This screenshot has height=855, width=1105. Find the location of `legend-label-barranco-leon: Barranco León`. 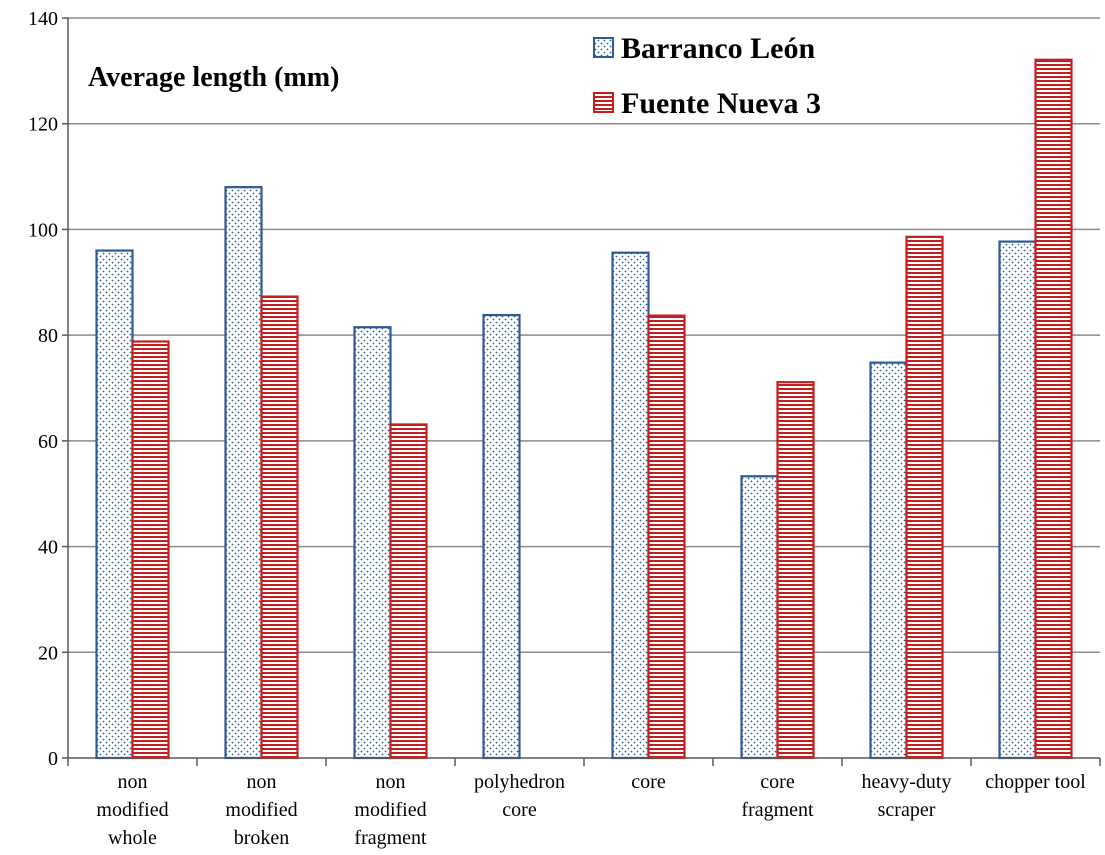

legend-label-barranco-leon: Barranco León is located at coordinates (718, 48).